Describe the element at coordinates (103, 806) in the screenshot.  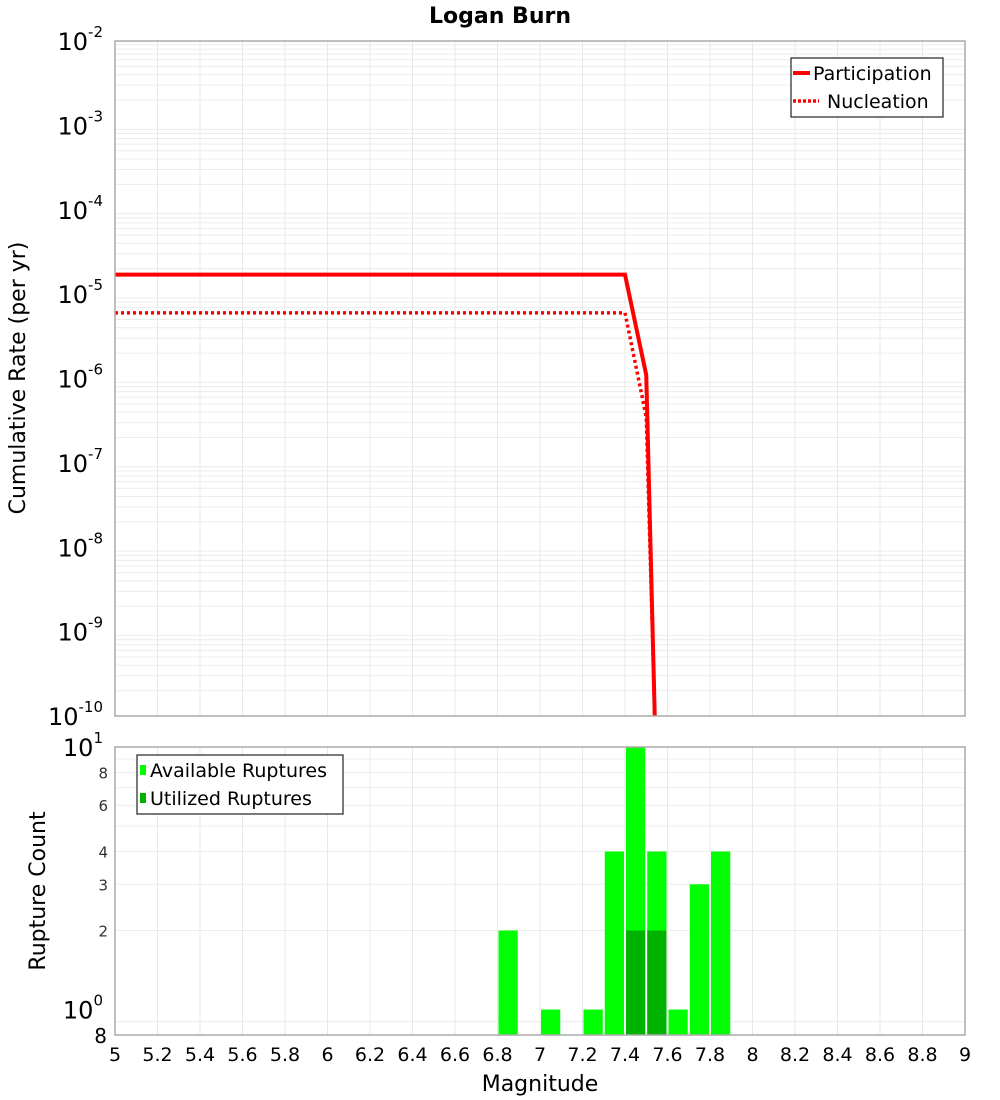
I see `y-tick-label: 6` at that location.